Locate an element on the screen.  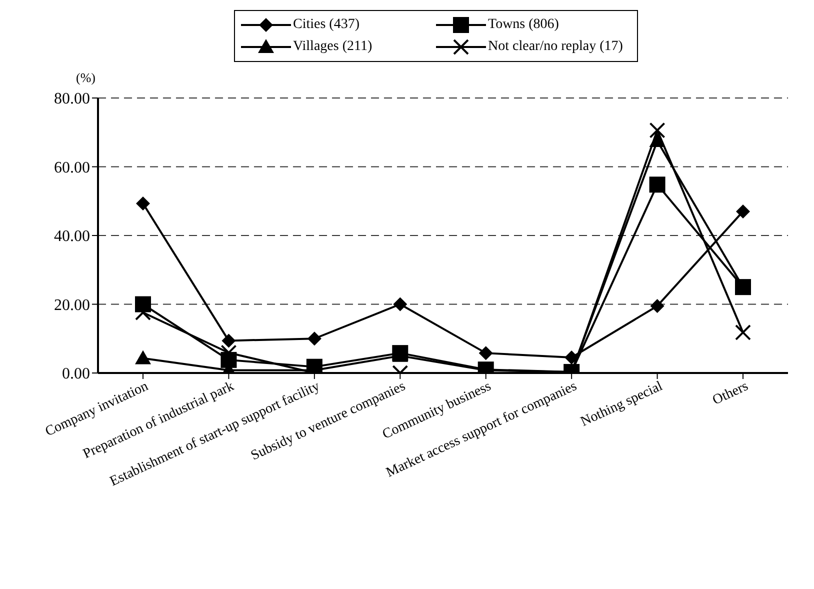
legend-label: Not clear/no replay (17) is located at coordinates (555, 47).